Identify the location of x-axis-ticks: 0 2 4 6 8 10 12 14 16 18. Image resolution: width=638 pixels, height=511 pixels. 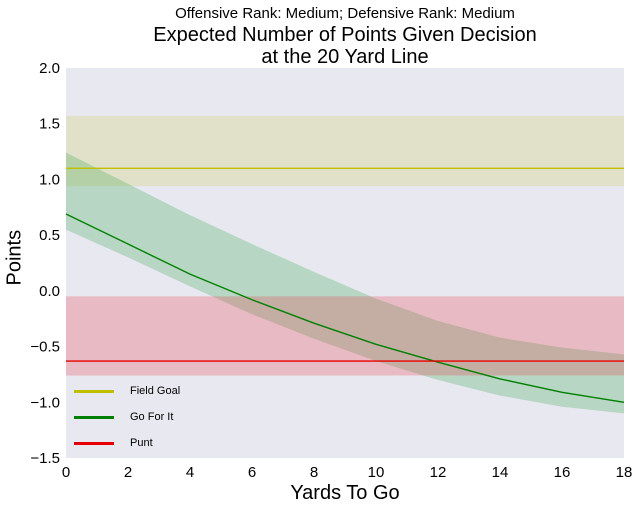
(347, 472).